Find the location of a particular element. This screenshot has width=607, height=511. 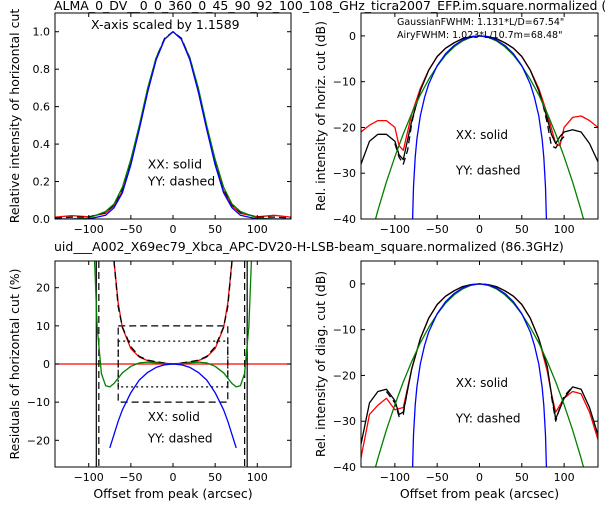

tolerance-box-dotted is located at coordinates (173, 364).